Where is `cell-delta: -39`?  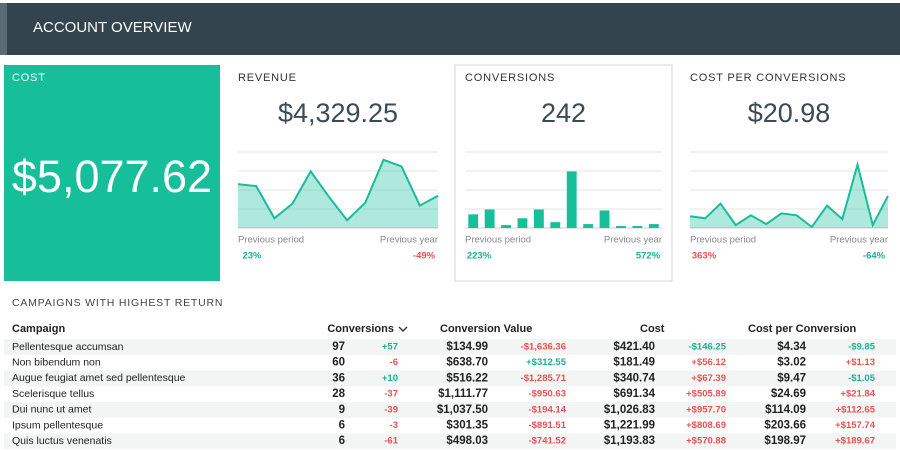 cell-delta: -39 is located at coordinates (391, 409).